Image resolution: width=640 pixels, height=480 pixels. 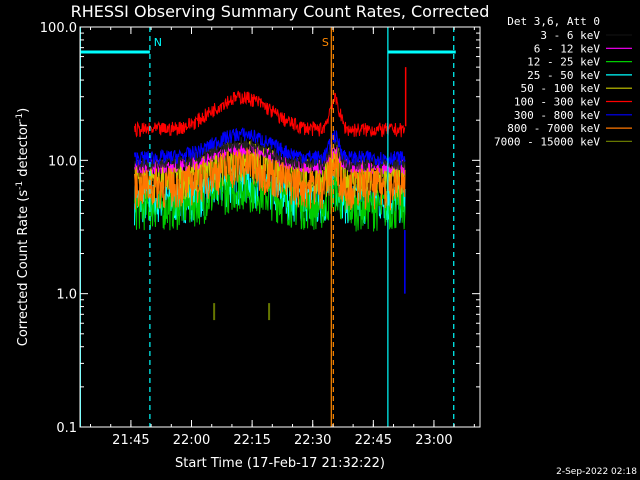 What do you see at coordinates (20, 117) in the screenshot?
I see `y-axis-label-sup2: -1` at bounding box center [20, 117].